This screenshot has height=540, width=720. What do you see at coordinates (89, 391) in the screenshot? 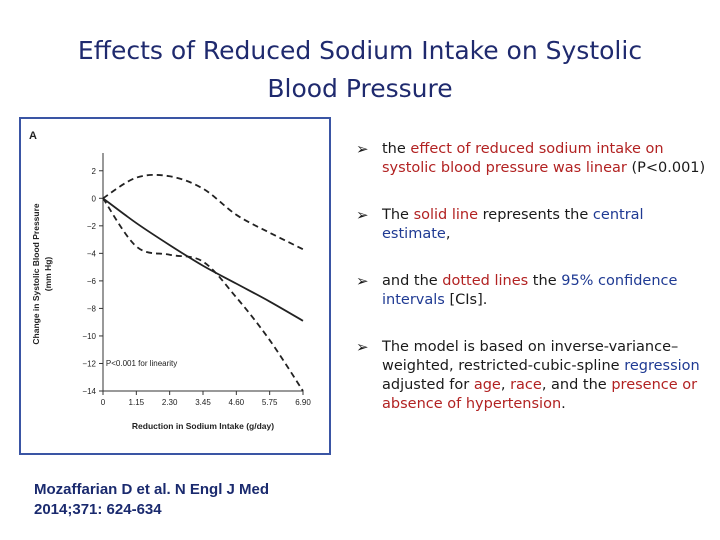
I see `y-tick-label: −14` at bounding box center [89, 391].